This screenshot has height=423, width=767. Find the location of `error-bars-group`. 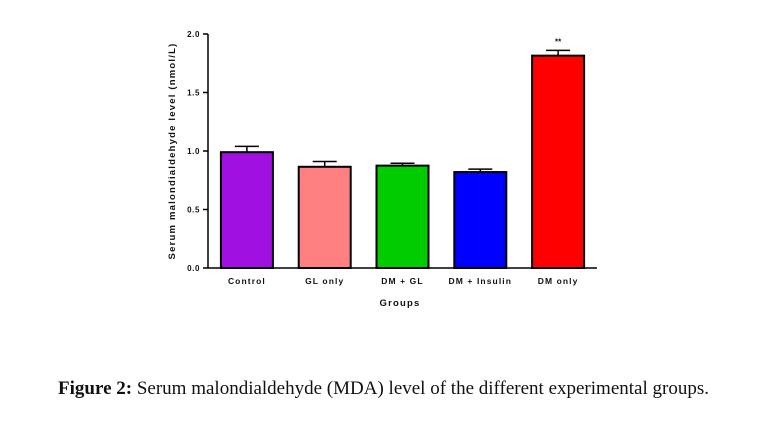

error-bars-group is located at coordinates (402, 111).